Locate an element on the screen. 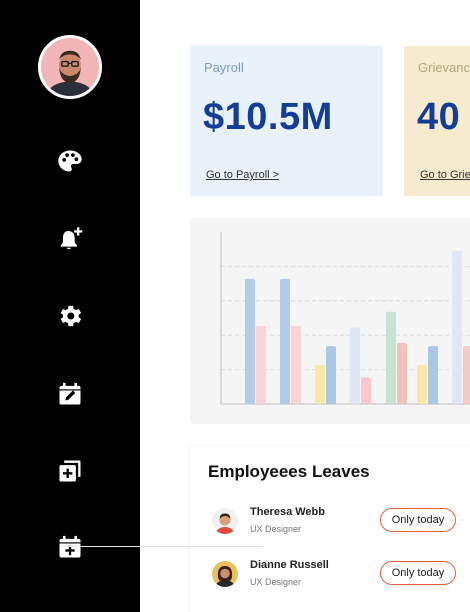 Image resolution: width=470 pixels, height=612 pixels. grievance-value: 40 is located at coordinates (439, 117).